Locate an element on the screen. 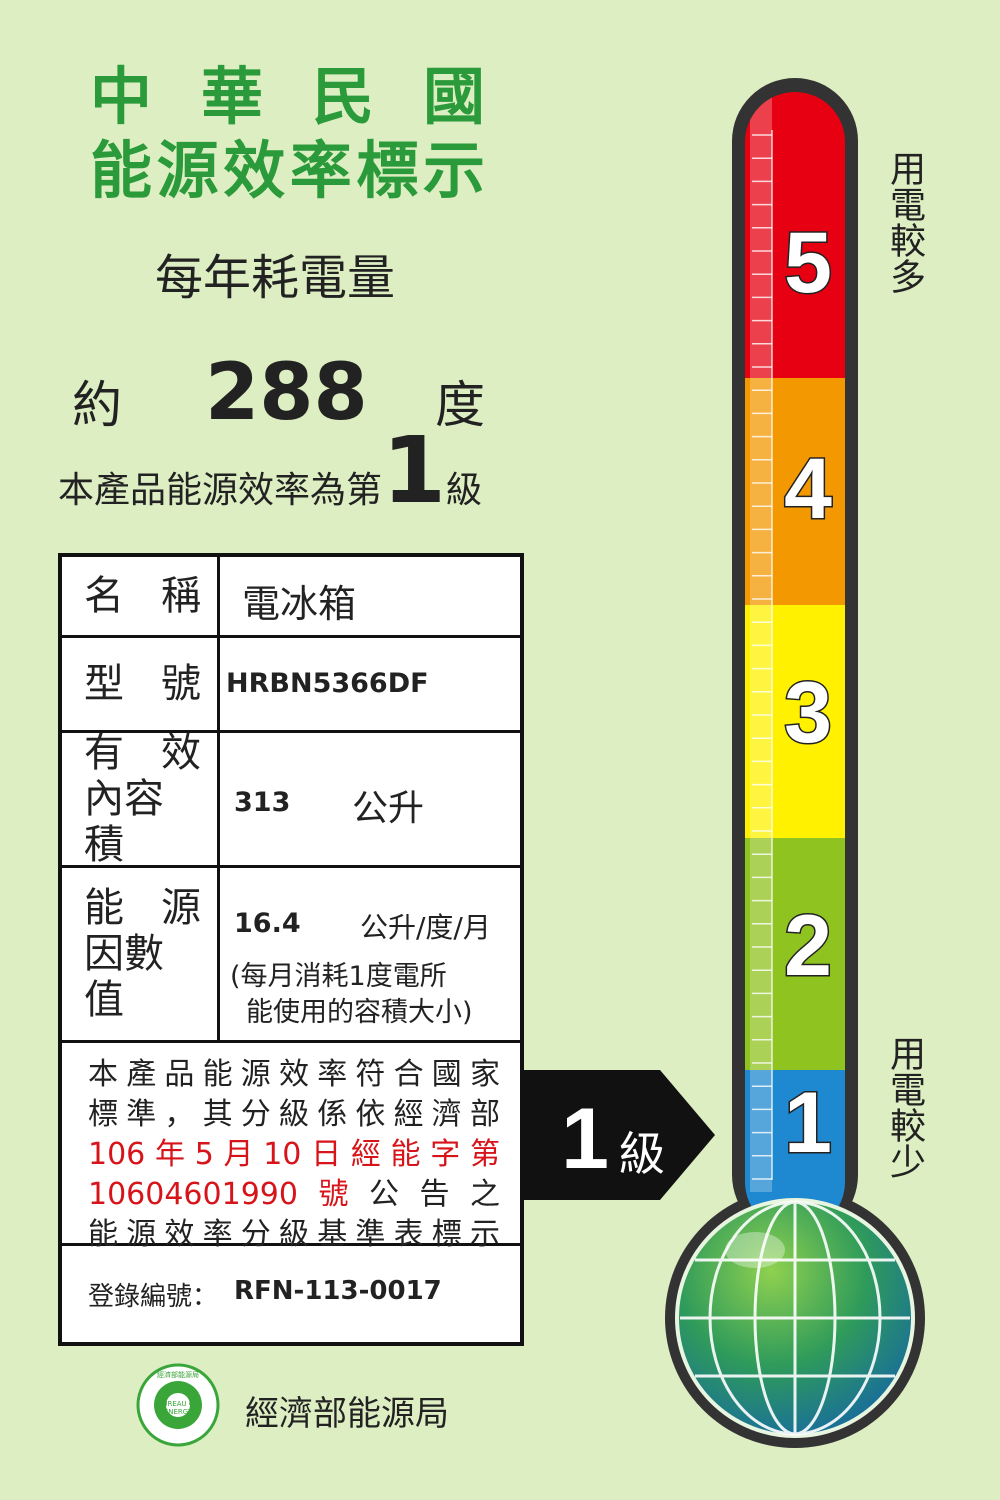  statement-line: 106年5月10日經能字第 is located at coordinates (294, 1155).